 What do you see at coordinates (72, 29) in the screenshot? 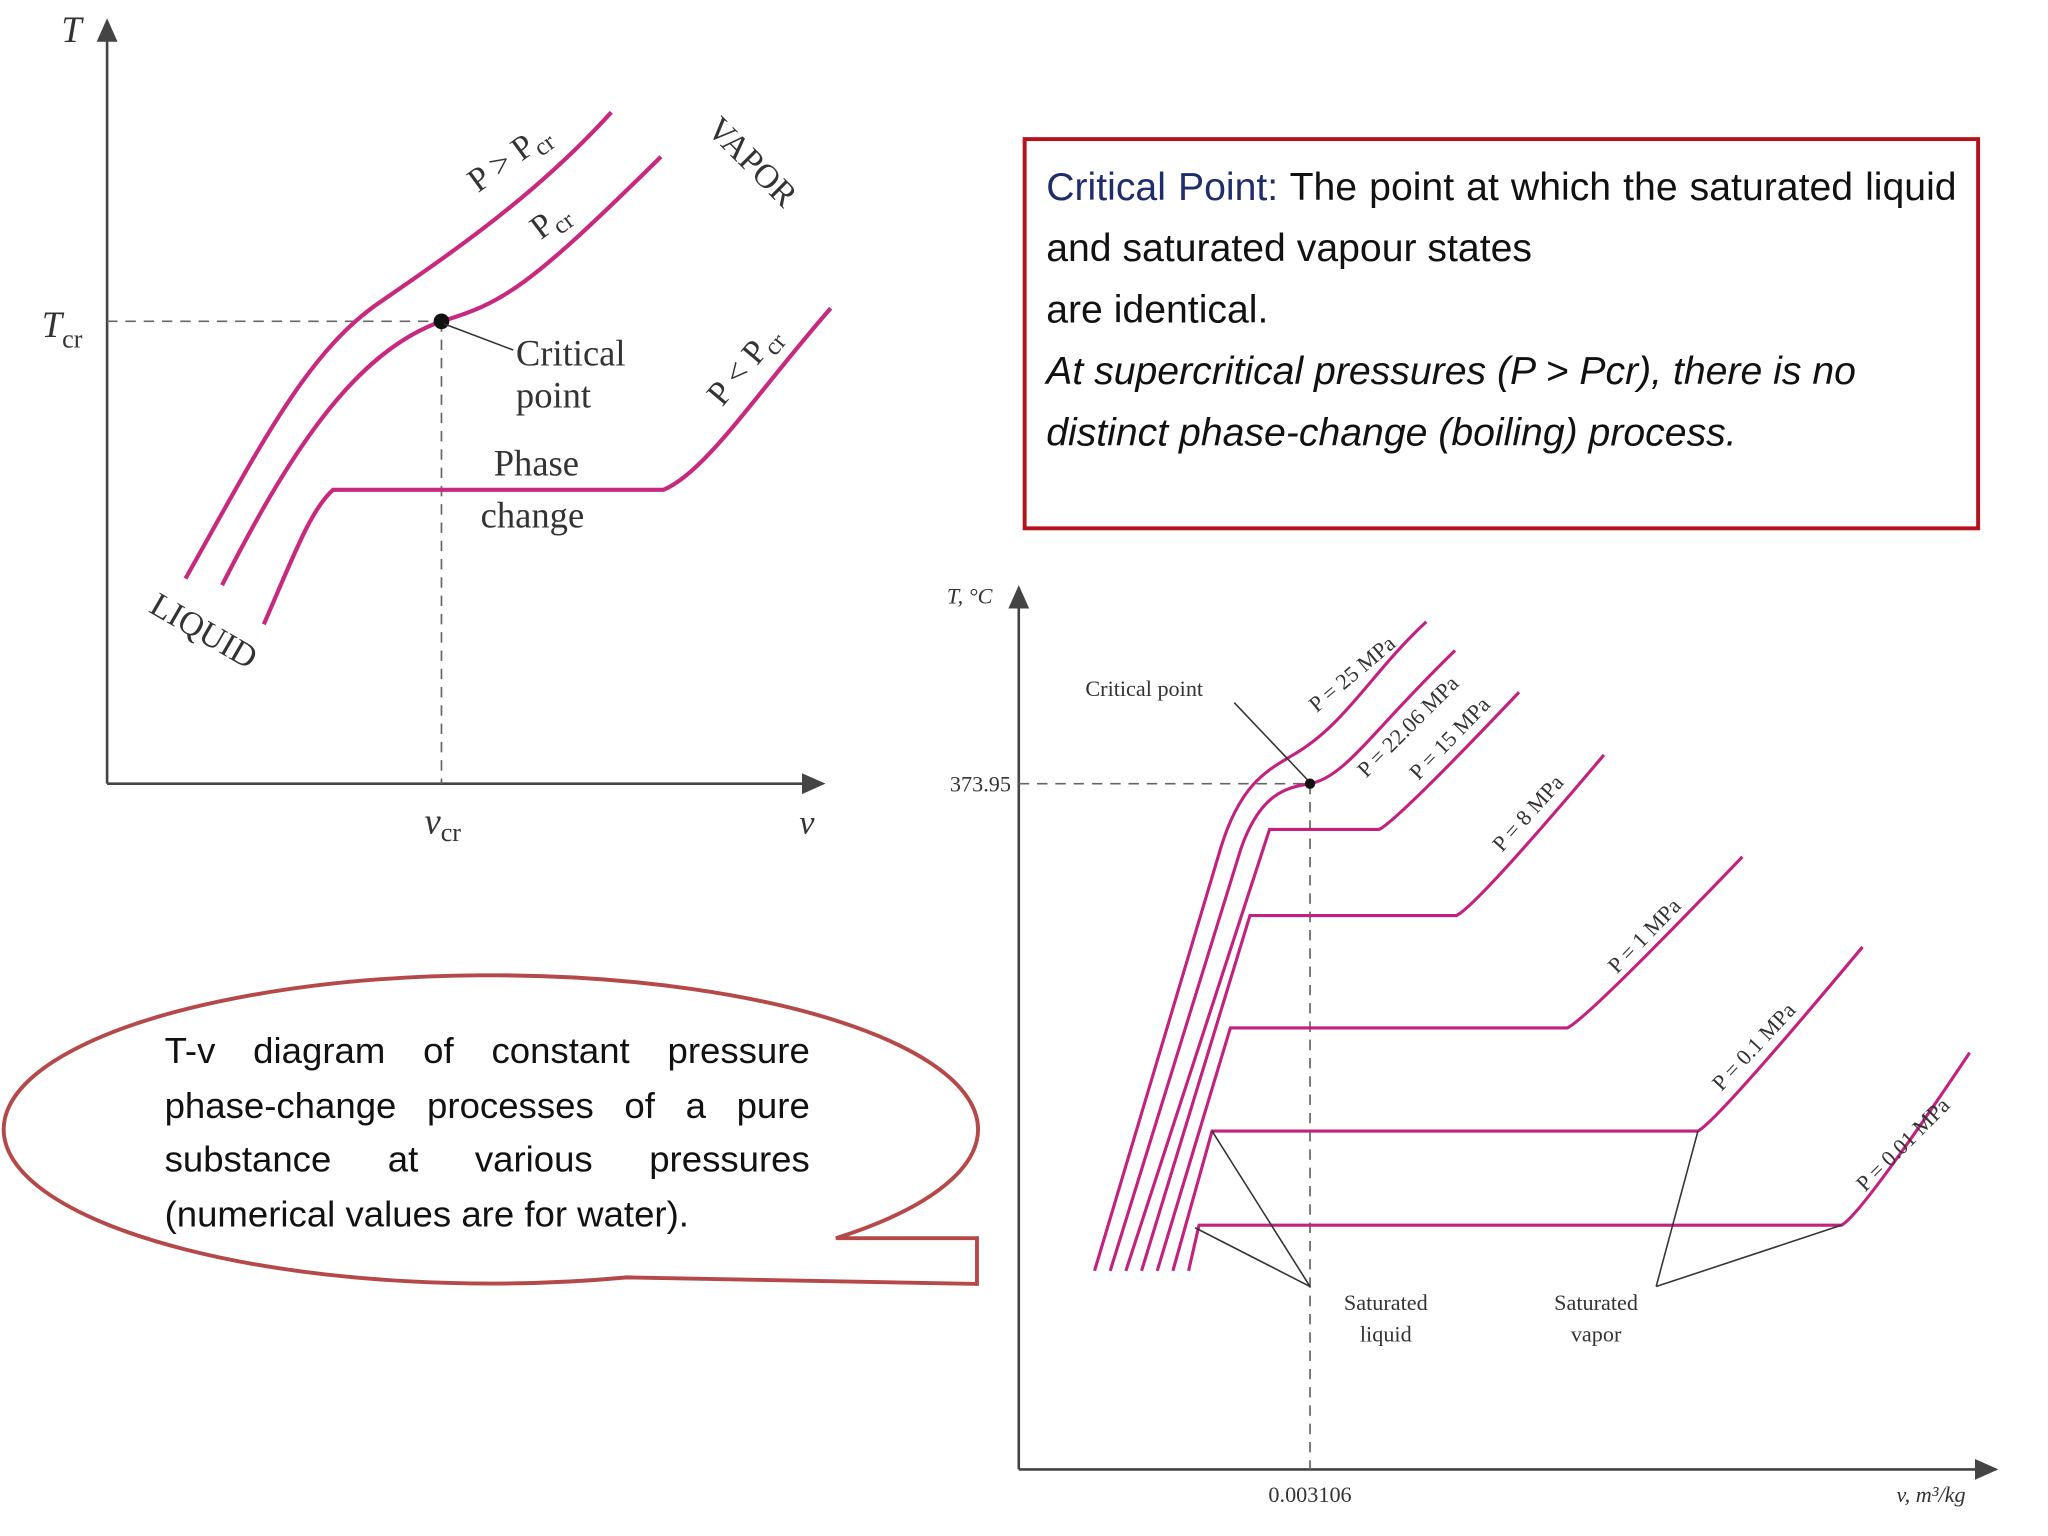
I see `y-axis-label: T` at bounding box center [72, 29].